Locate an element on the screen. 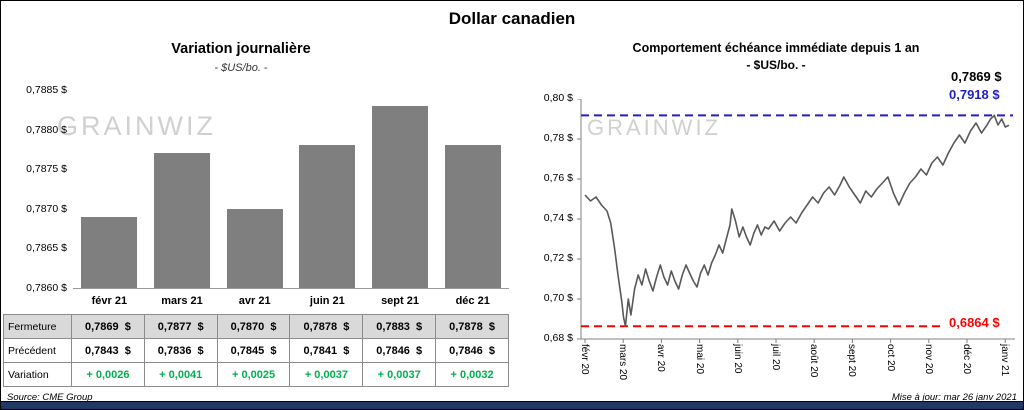 This screenshot has height=410, width=1024. cell-value: 0,7883 $ is located at coordinates (399, 326).